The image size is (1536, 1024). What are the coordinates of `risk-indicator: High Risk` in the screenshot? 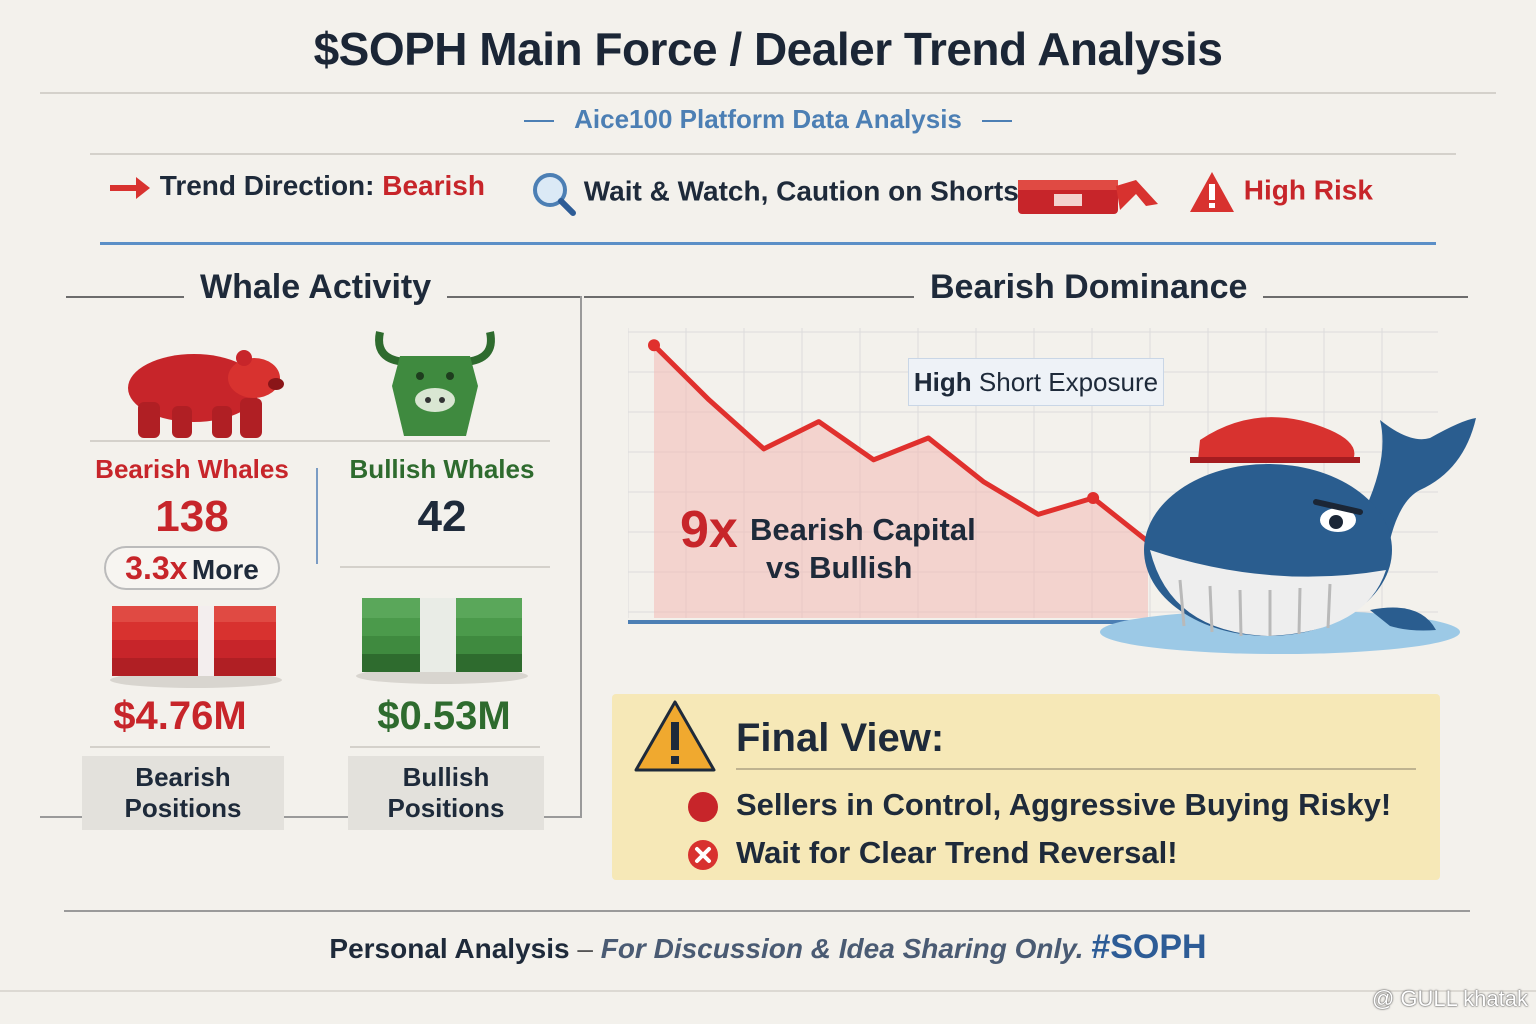 It's located at (1280, 193).